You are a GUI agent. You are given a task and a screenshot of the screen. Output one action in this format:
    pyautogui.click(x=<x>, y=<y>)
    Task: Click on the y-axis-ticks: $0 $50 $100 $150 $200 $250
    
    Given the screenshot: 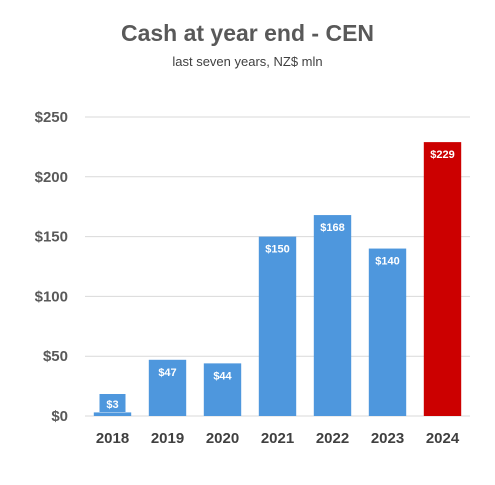 What is the action you would take?
    pyautogui.click(x=51, y=267)
    